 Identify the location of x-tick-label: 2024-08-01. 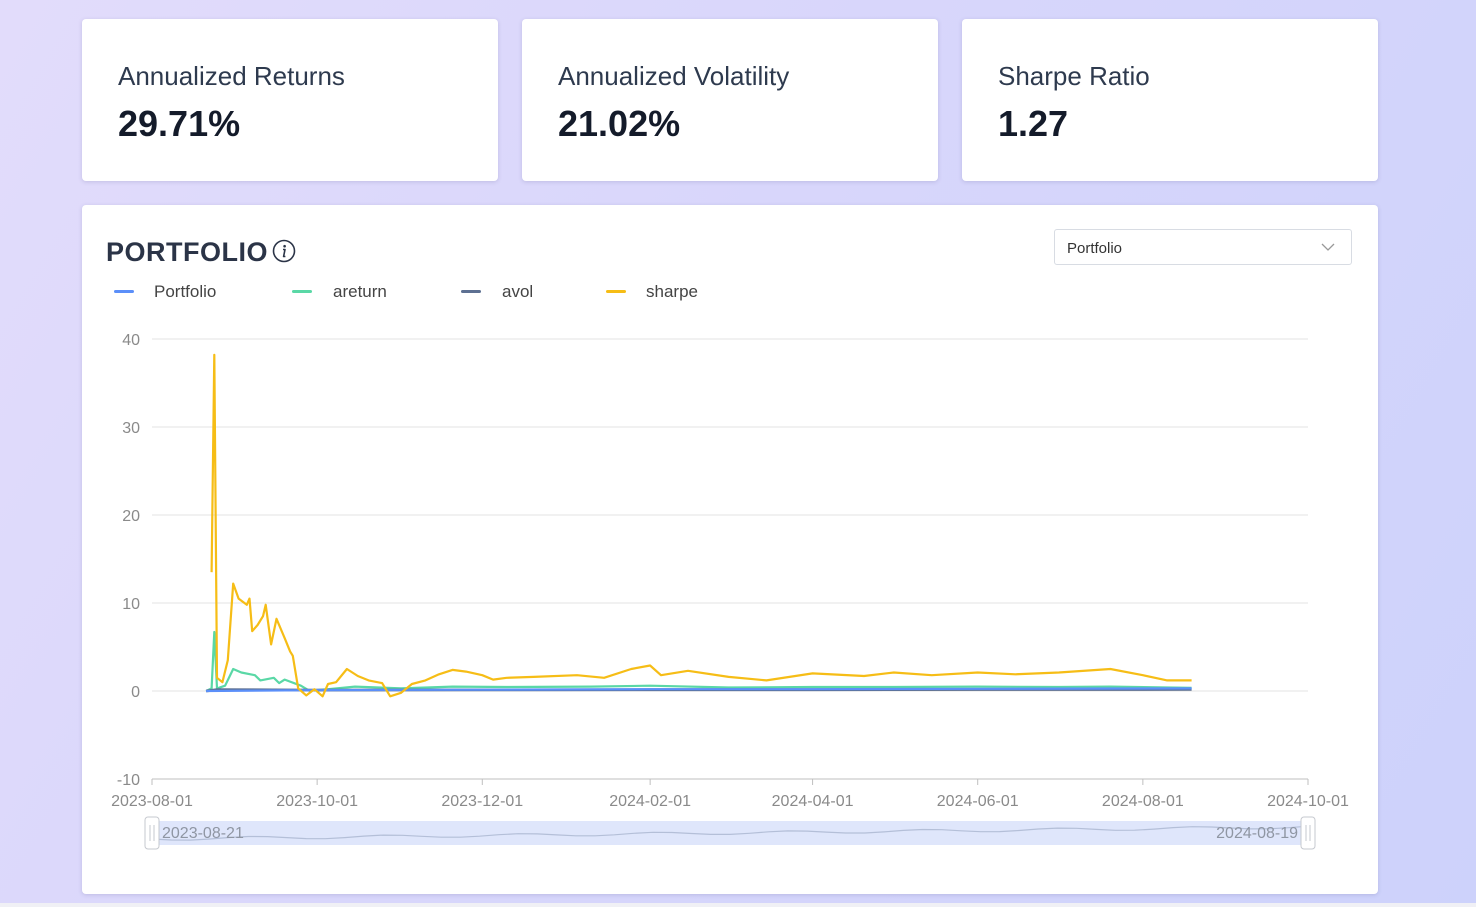
(1143, 801).